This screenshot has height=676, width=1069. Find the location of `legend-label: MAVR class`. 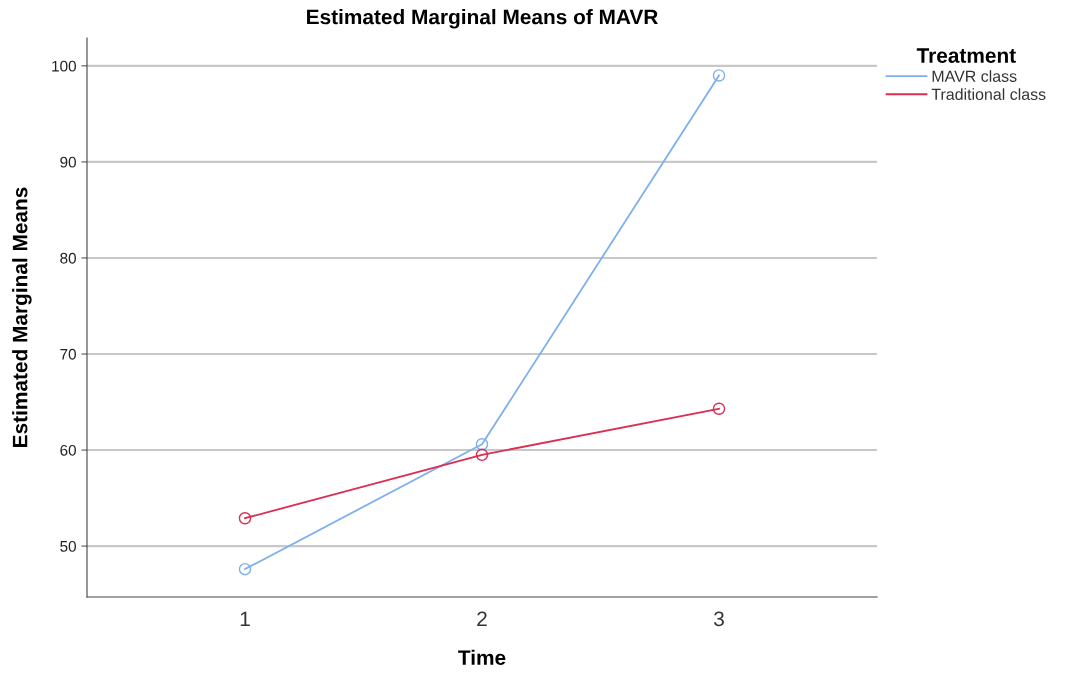

legend-label: MAVR class is located at coordinates (974, 76).